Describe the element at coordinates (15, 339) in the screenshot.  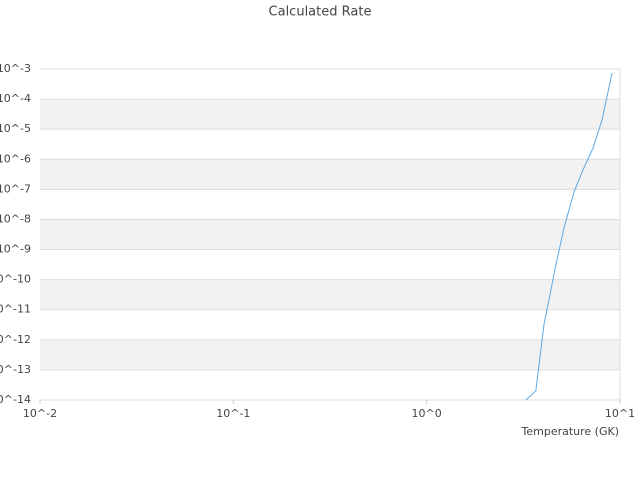
I see `y-tick-label: 10^-12` at that location.